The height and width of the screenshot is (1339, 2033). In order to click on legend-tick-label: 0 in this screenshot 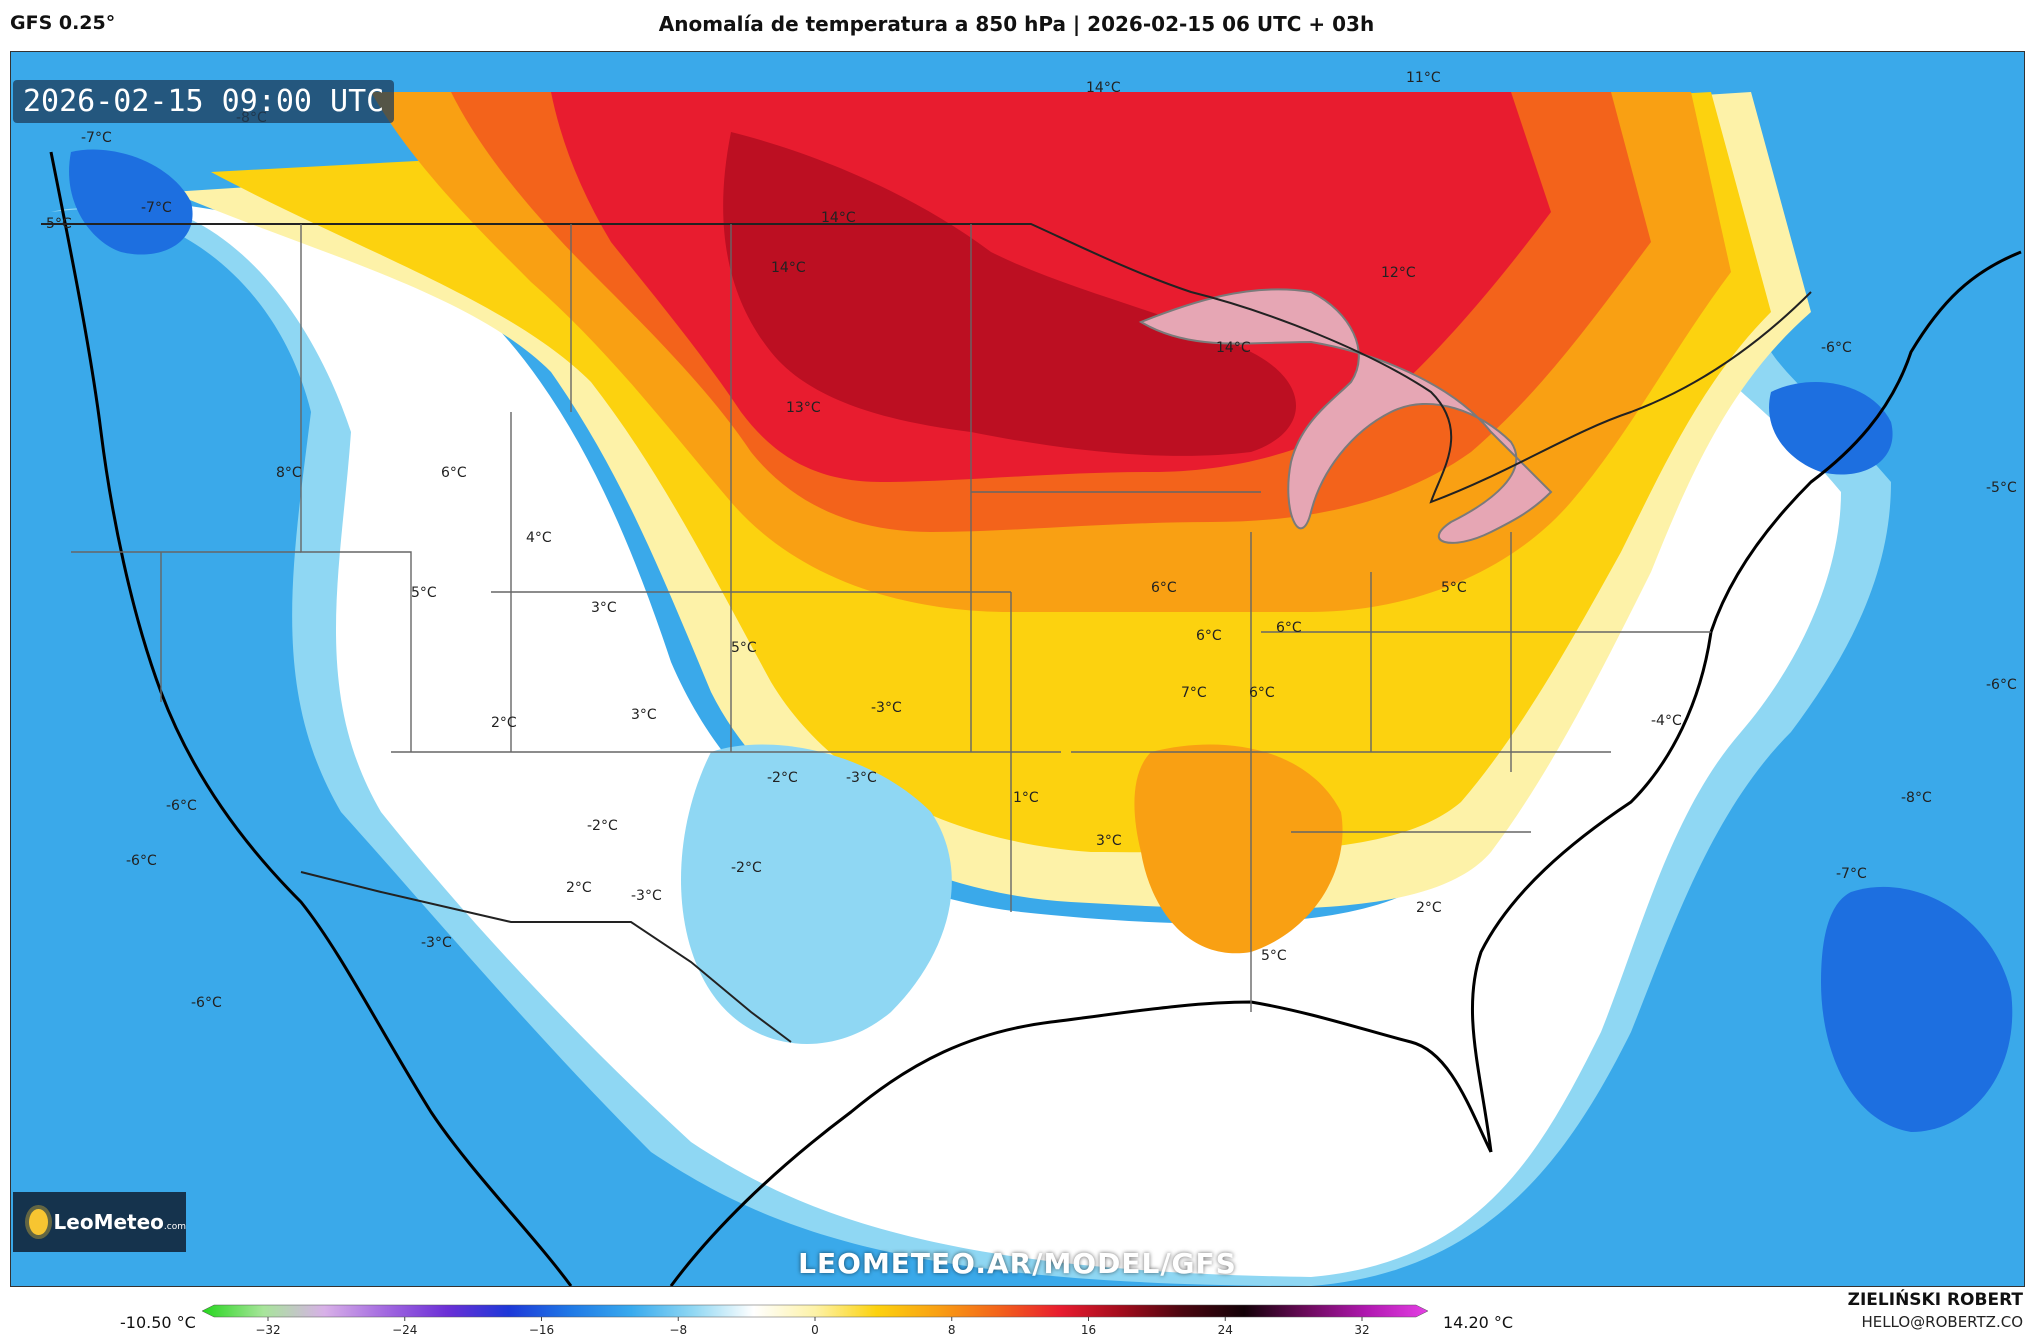, I will do `click(815, 1330)`.